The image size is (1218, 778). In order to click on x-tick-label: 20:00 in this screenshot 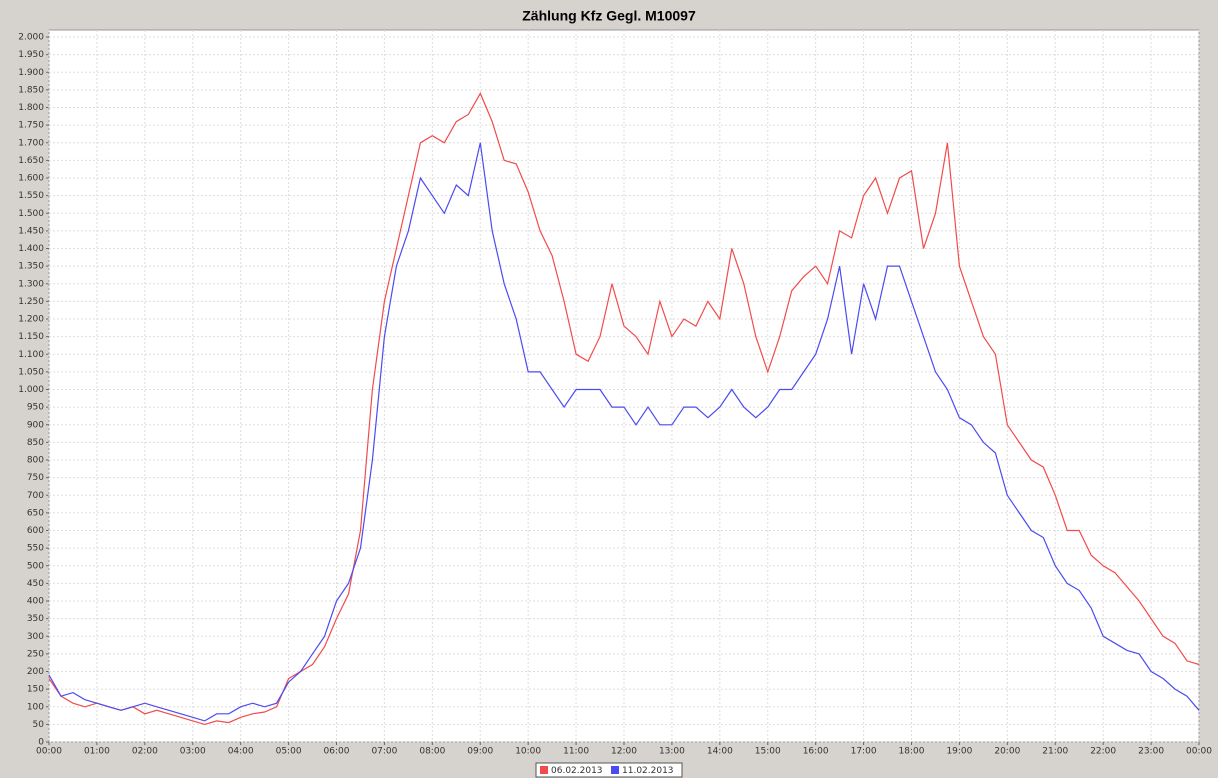, I will do `click(1007, 752)`.